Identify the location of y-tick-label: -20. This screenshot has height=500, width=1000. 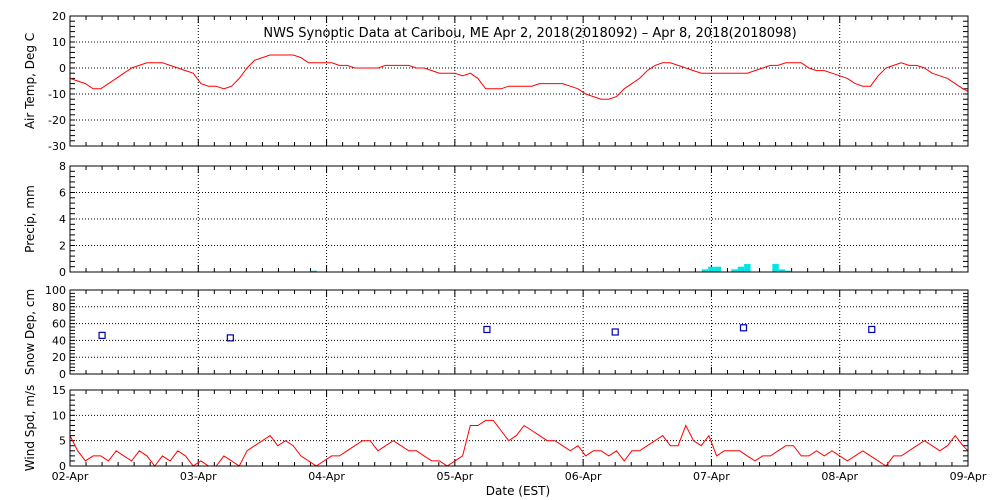
(57, 120).